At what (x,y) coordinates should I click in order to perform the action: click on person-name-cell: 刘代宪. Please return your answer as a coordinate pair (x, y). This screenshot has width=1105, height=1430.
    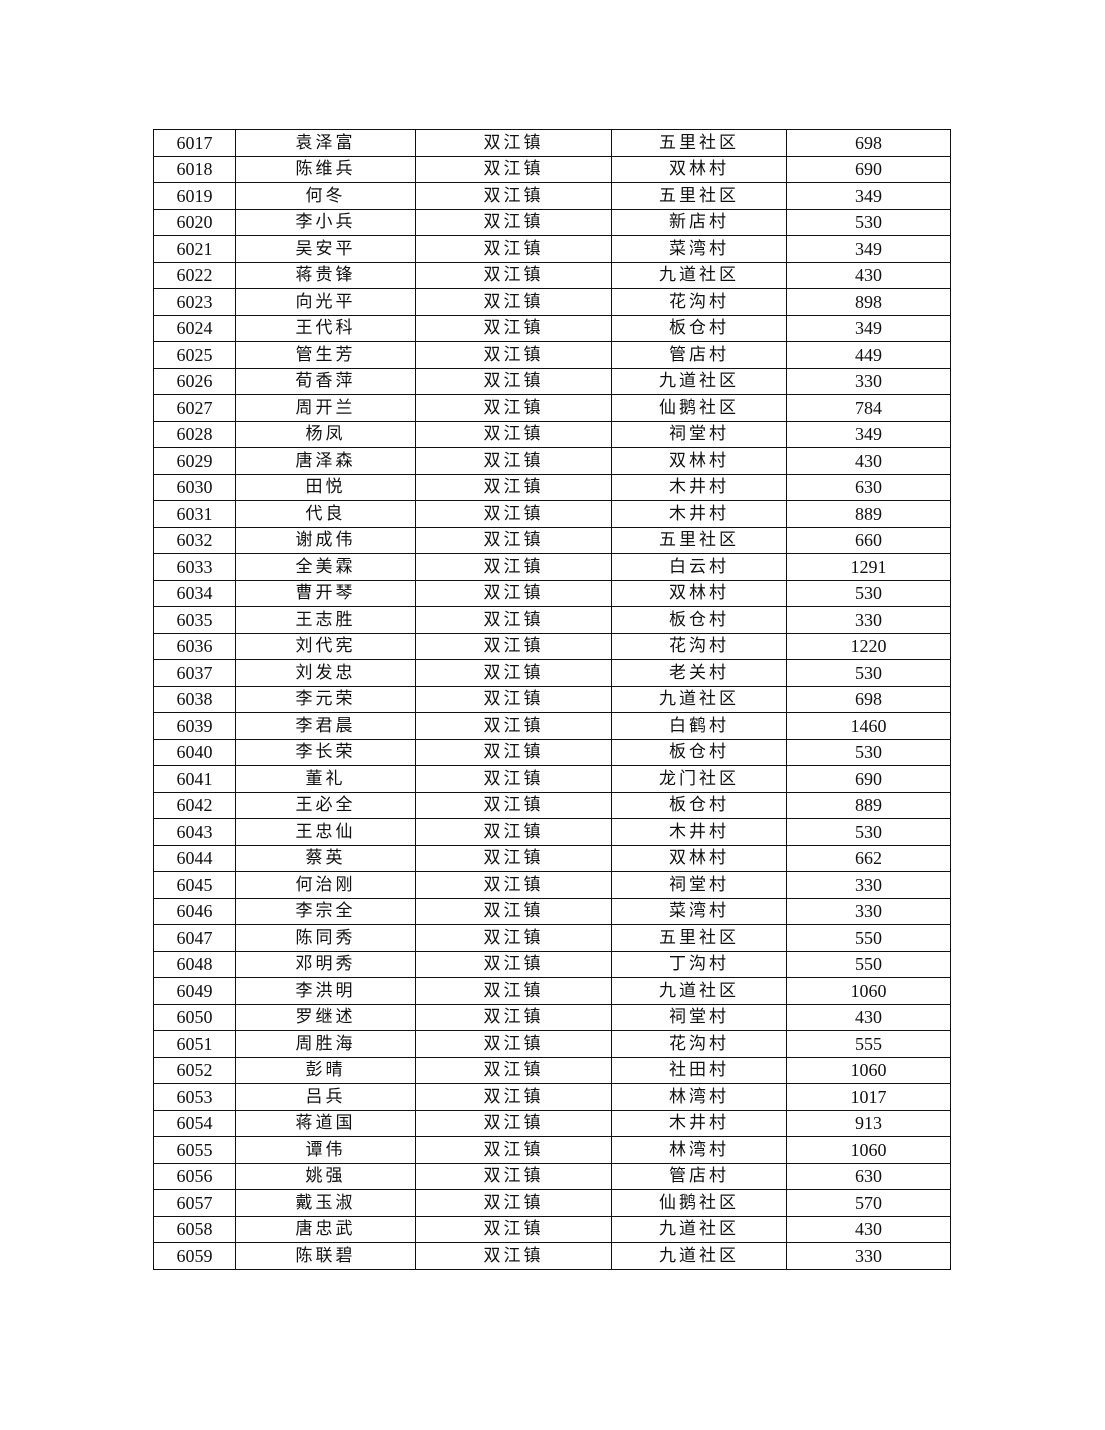
    Looking at the image, I should click on (325, 646).